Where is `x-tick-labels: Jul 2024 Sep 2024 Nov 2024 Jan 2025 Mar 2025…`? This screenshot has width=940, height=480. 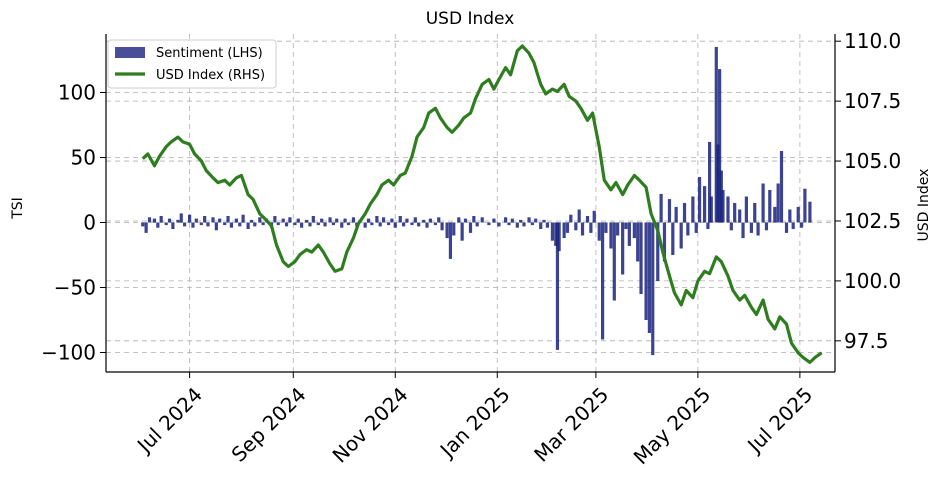
x-tick-labels: Jul 2024 Sep 2024 Nov 2024 Jan 2025 Mar 2025… is located at coordinates (474, 420).